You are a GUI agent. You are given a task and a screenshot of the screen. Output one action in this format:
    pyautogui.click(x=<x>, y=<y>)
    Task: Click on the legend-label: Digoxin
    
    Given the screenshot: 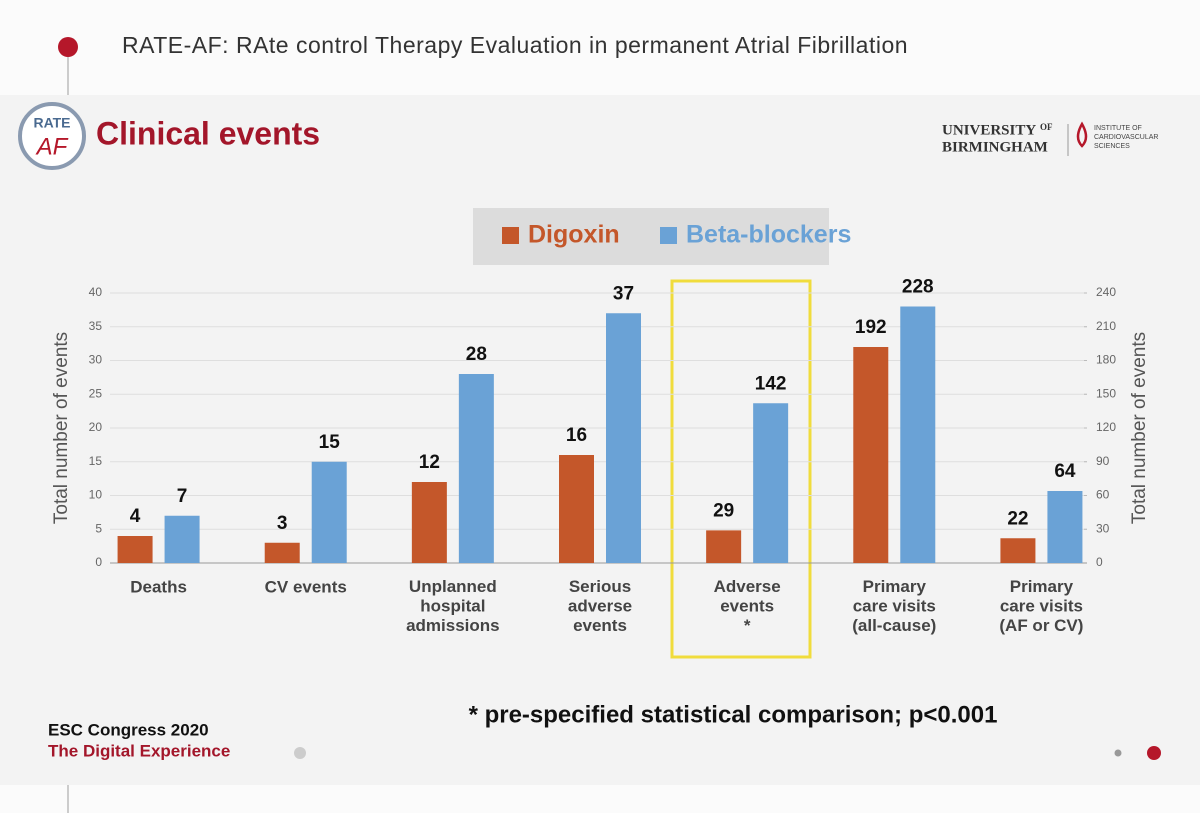 What is the action you would take?
    pyautogui.click(x=574, y=235)
    